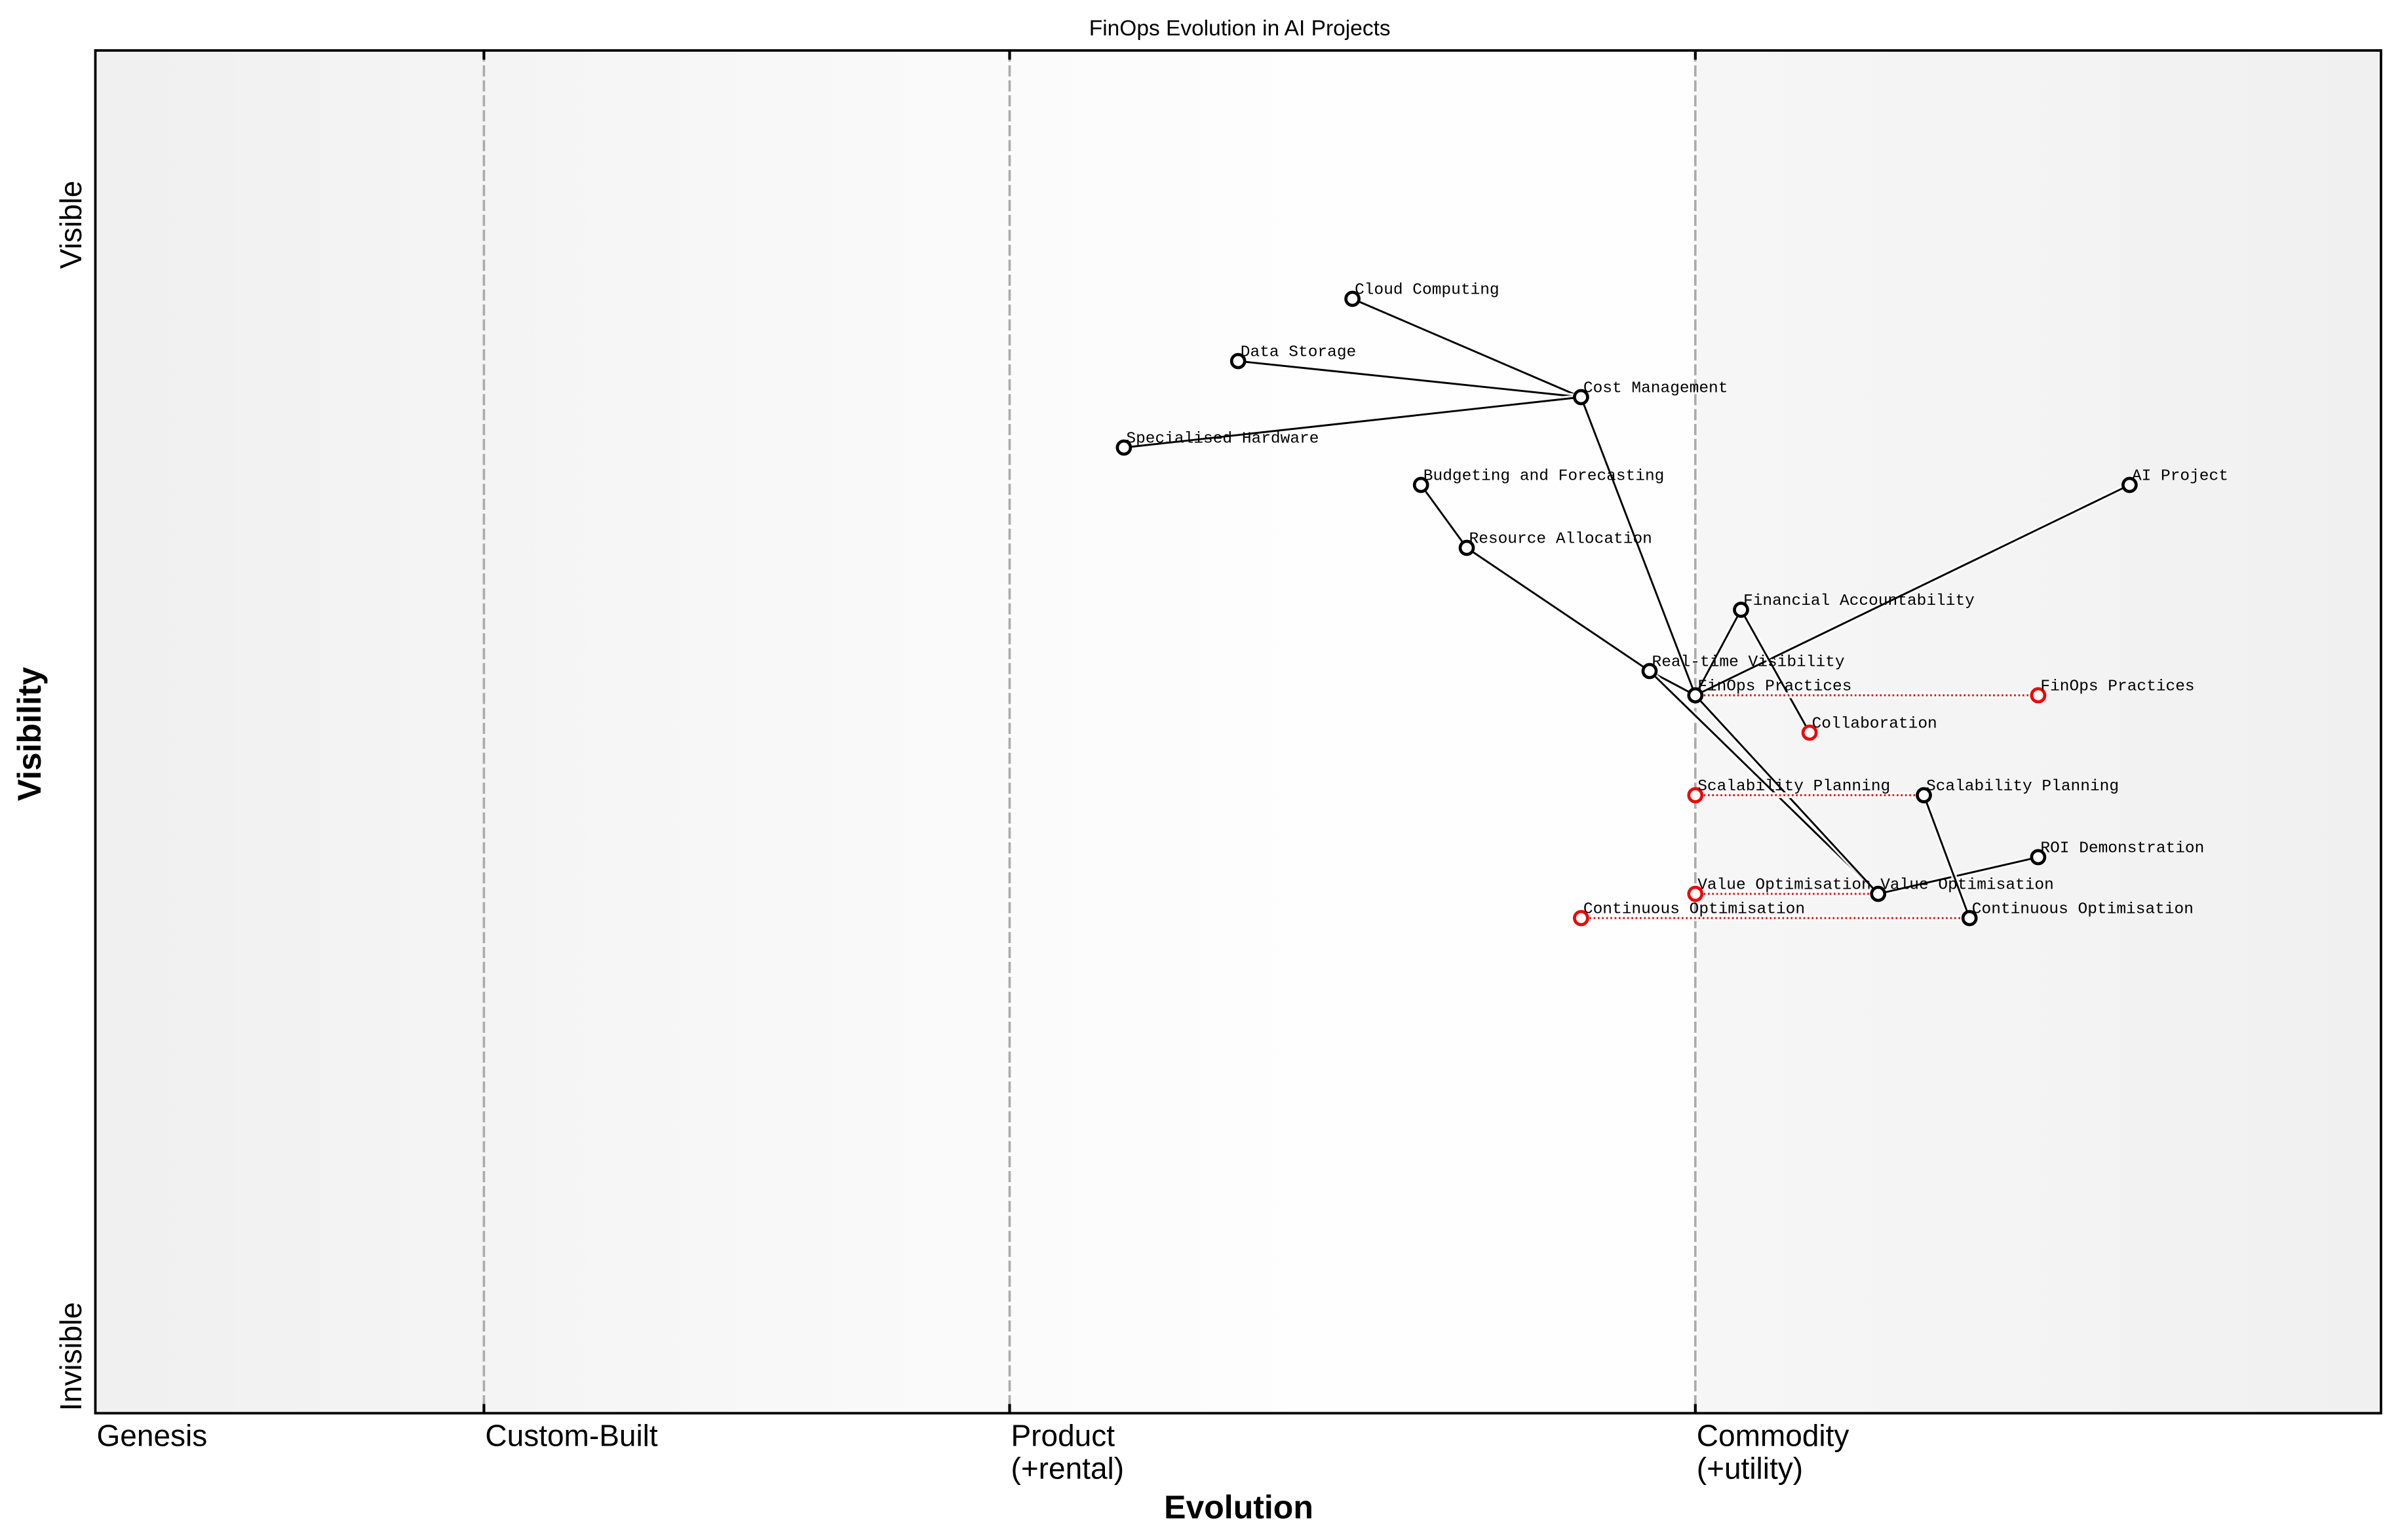  What do you see at coordinates (1859, 601) in the screenshot?
I see `svg-text: Financial Accountability` at bounding box center [1859, 601].